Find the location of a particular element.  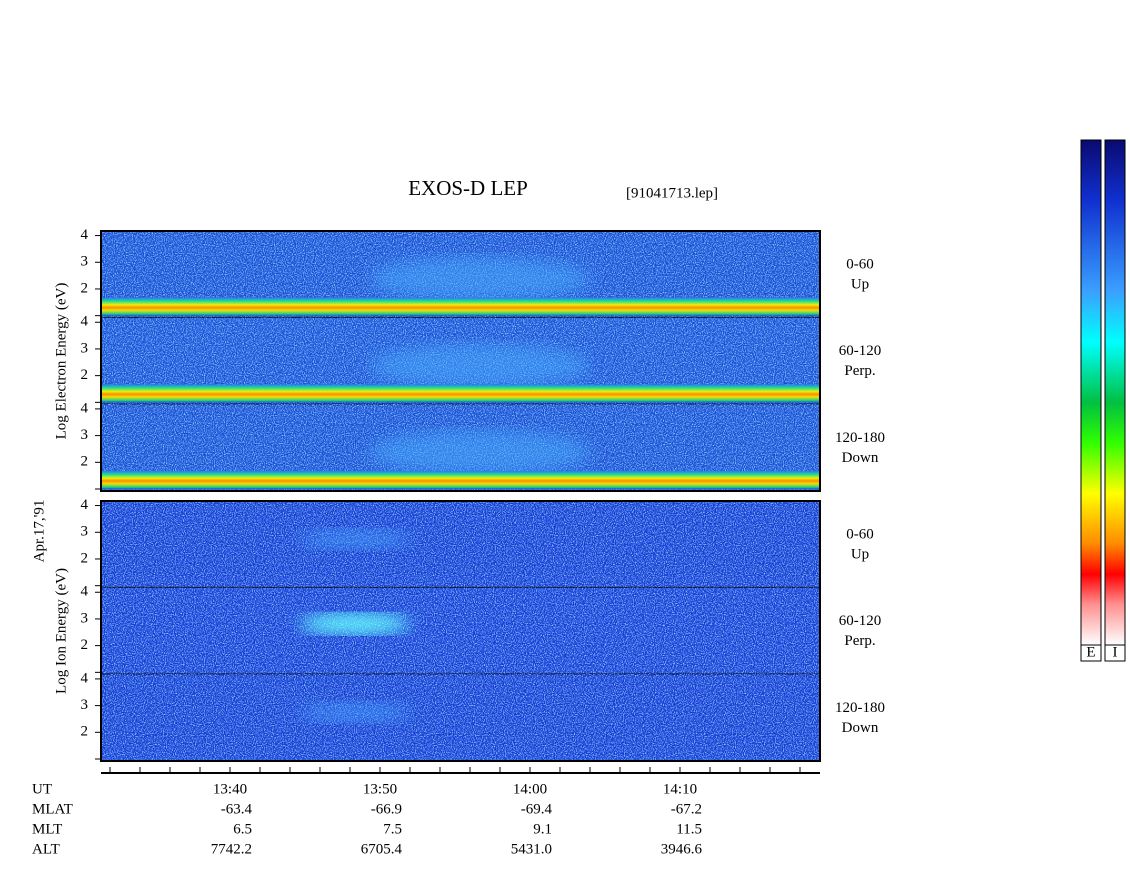

time-label: 14:10 is located at coordinates (680, 789).